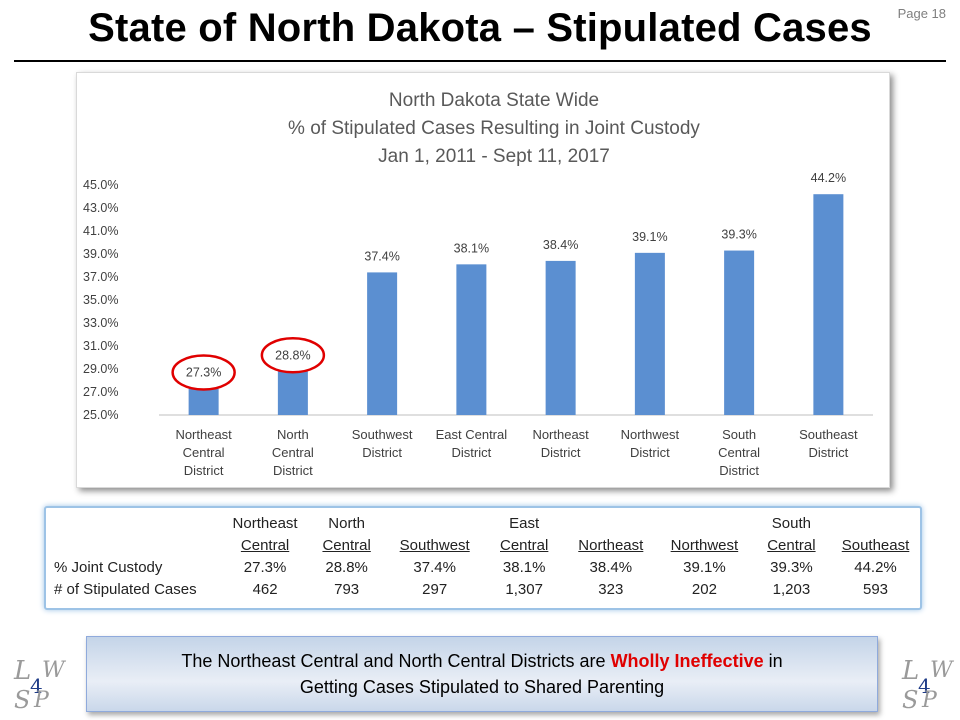 The image size is (960, 720). What do you see at coordinates (704, 567) in the screenshot?
I see `table-cell: 39.1%` at bounding box center [704, 567].